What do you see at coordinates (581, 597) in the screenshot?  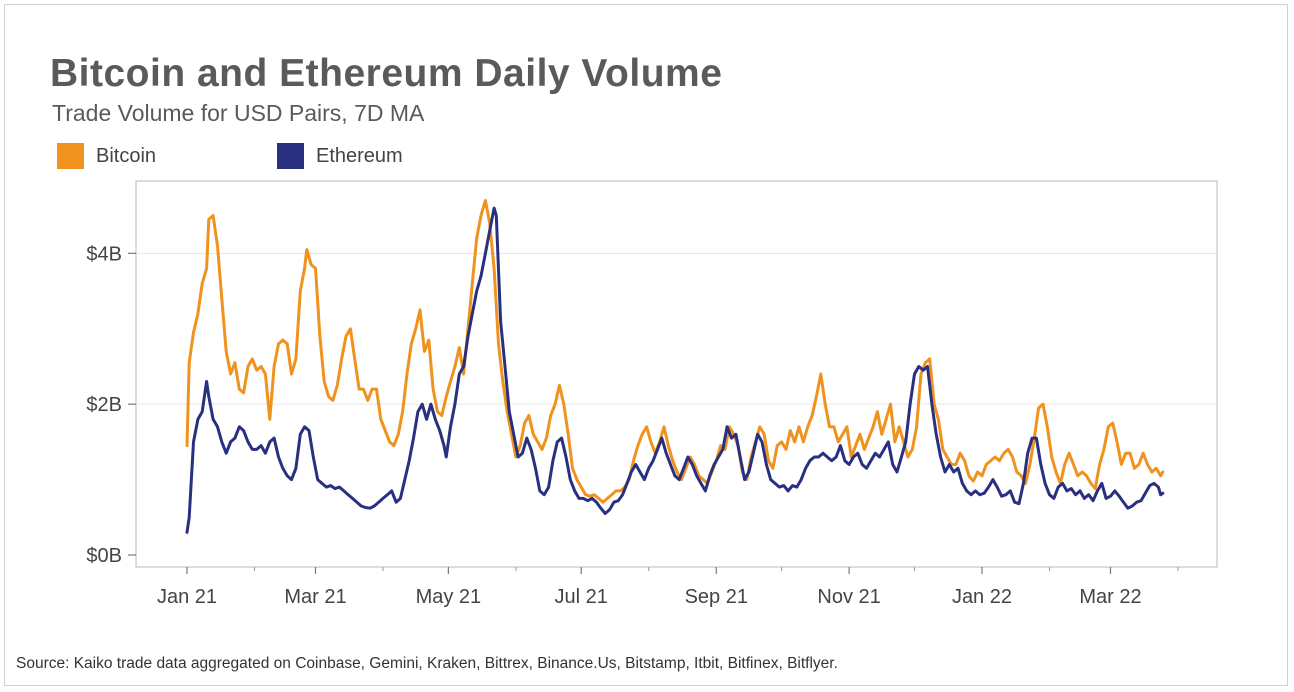 I see `x-tick-label: Jul 21` at bounding box center [581, 597].